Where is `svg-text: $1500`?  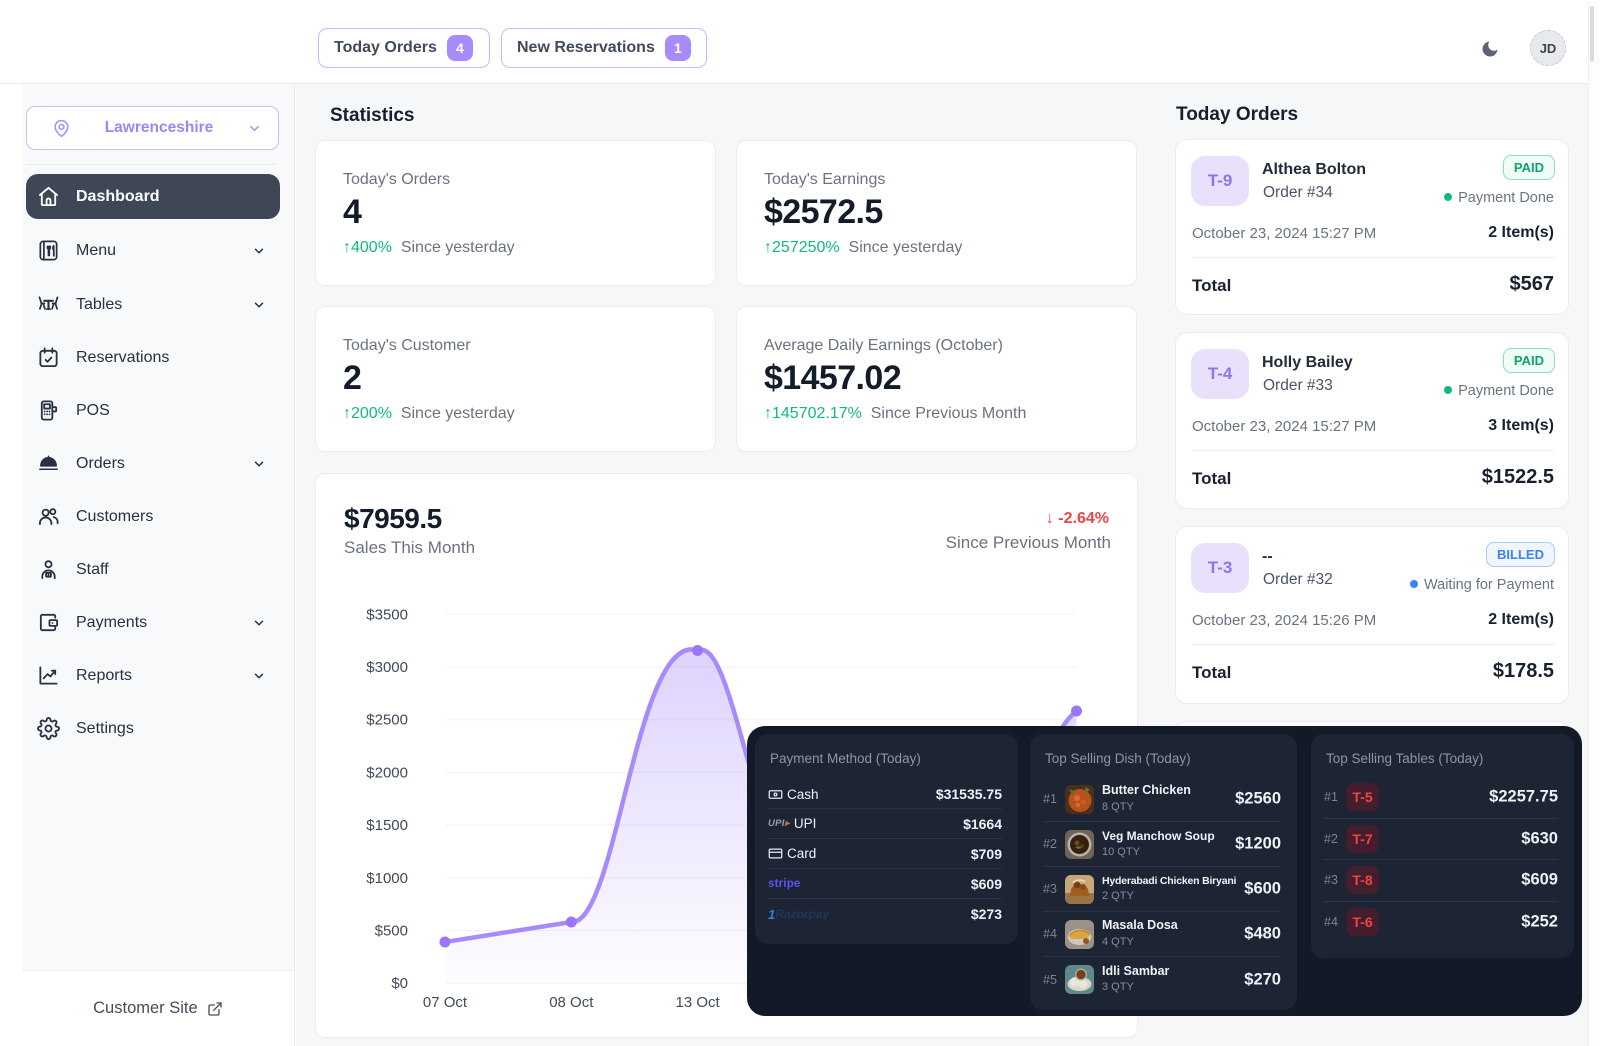 svg-text: $1500 is located at coordinates (387, 825).